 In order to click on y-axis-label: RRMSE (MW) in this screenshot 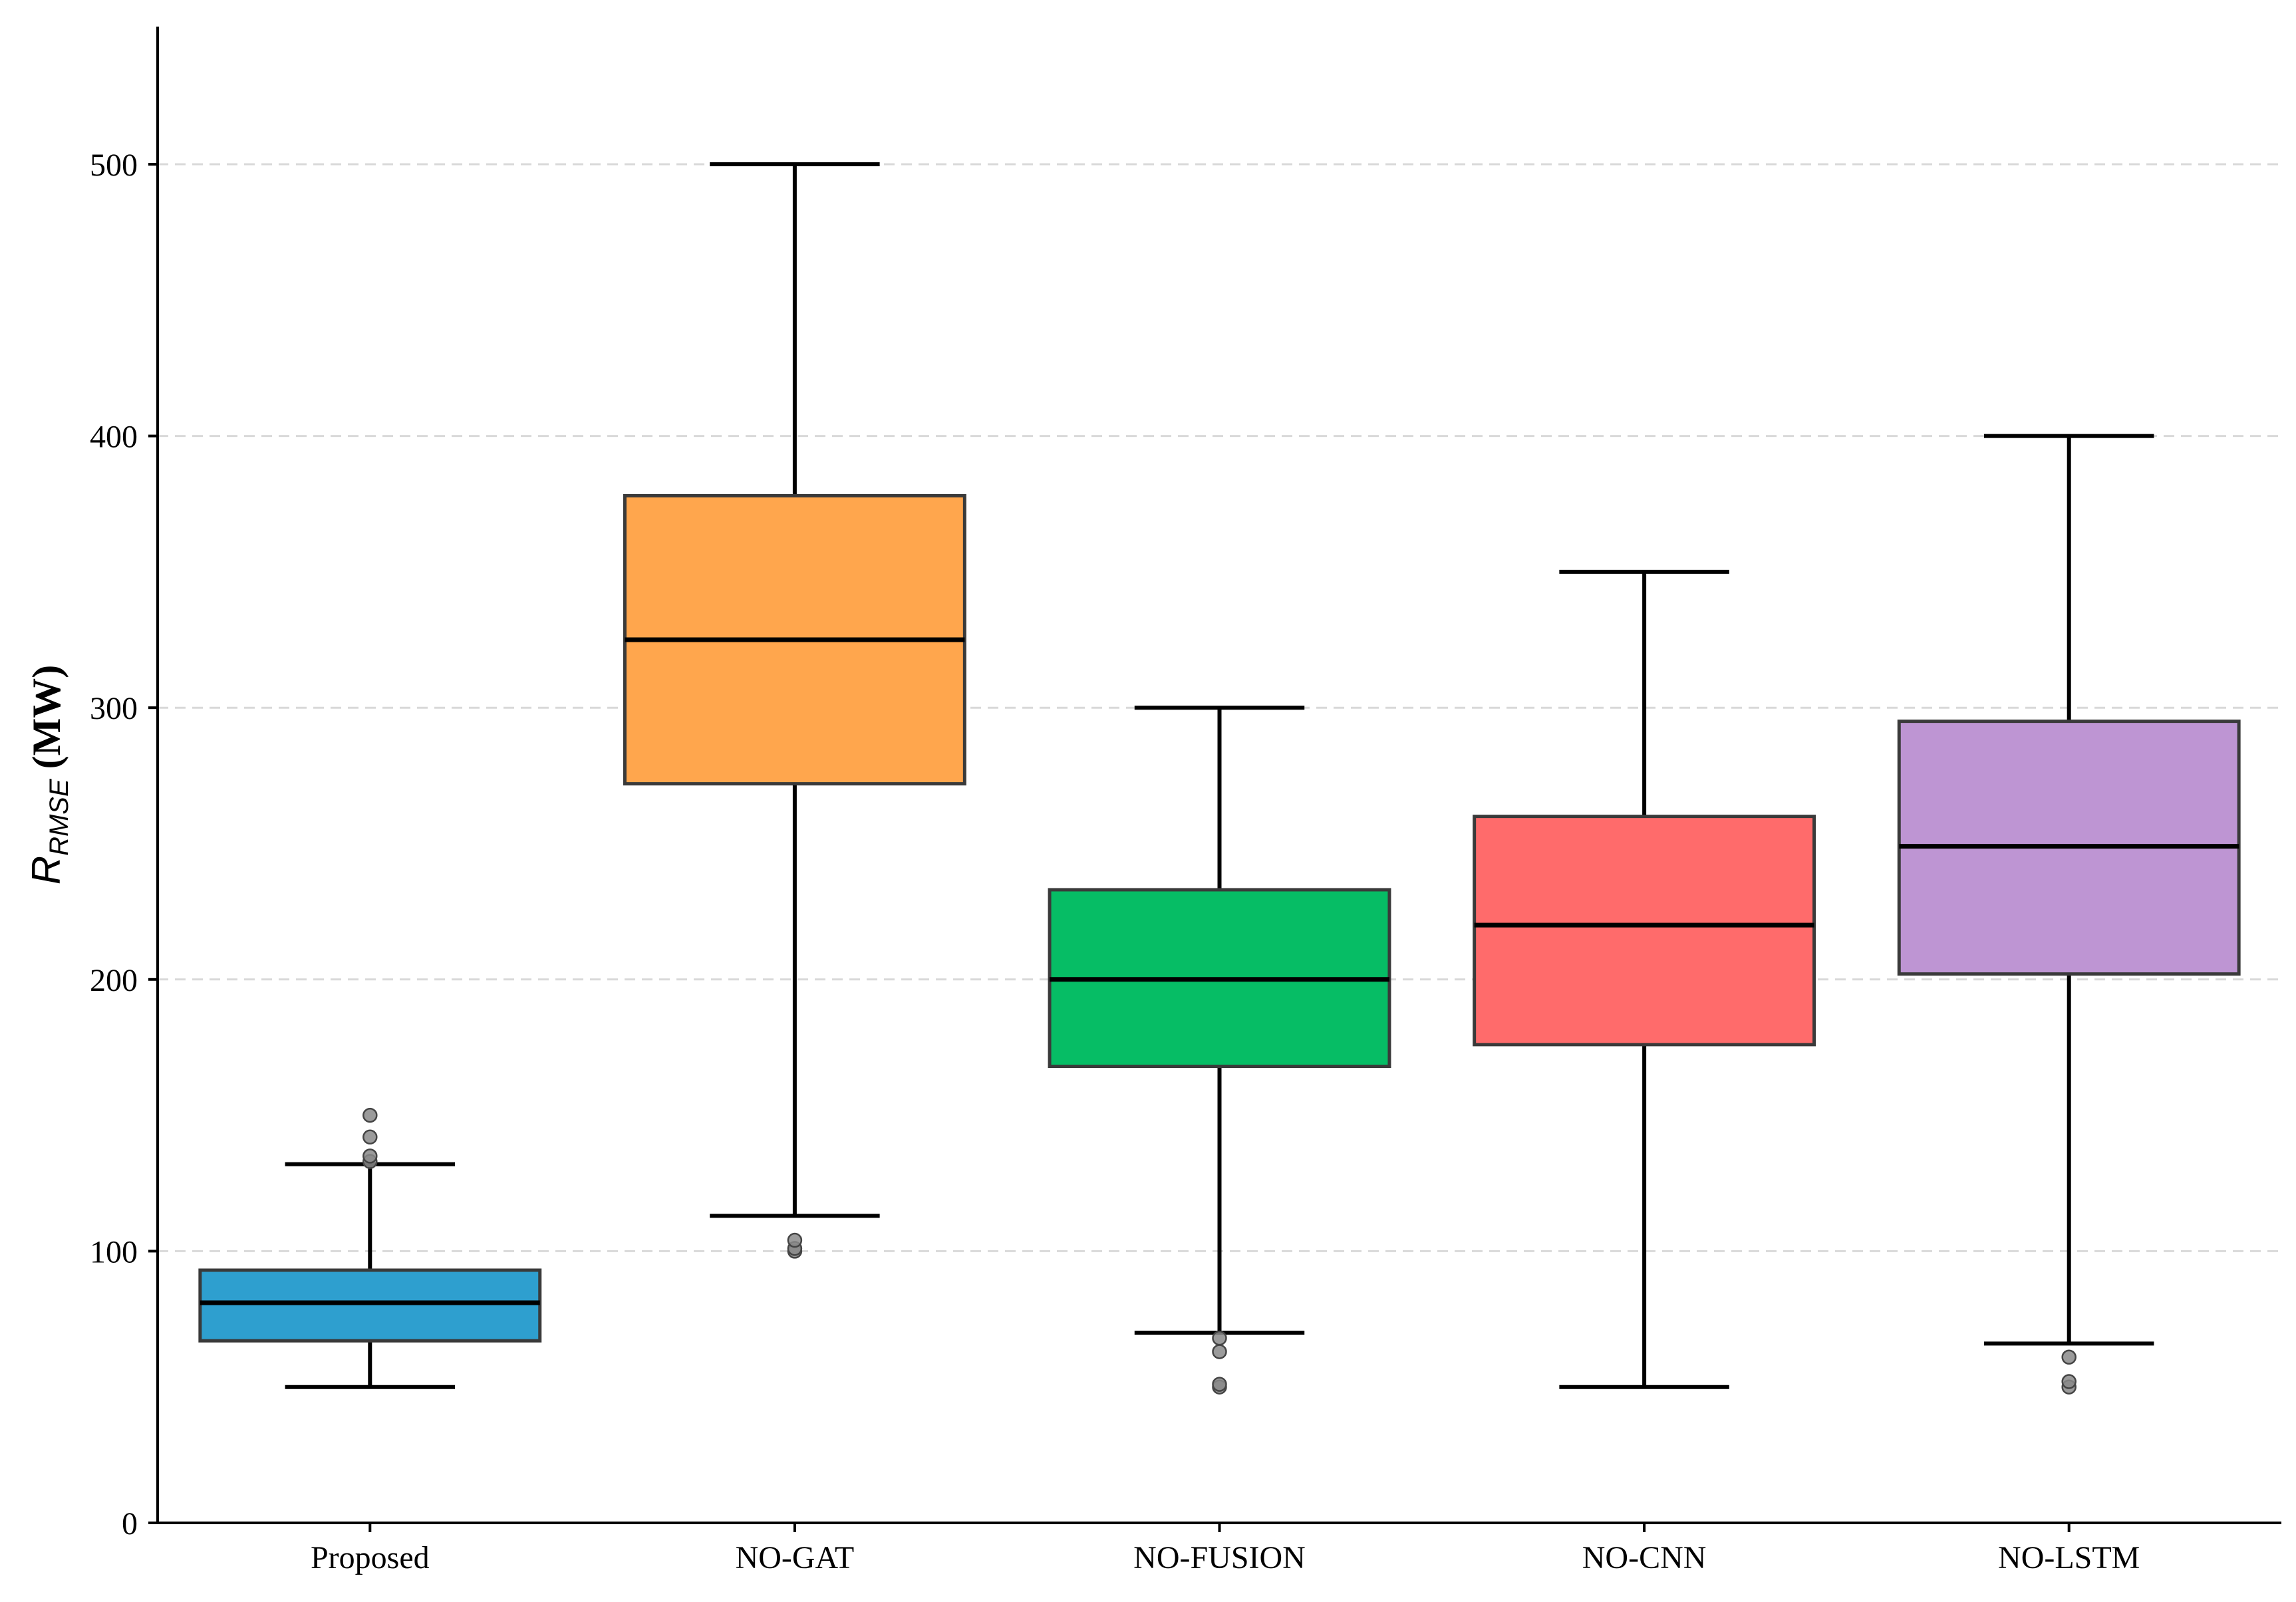, I will do `click(49, 775)`.